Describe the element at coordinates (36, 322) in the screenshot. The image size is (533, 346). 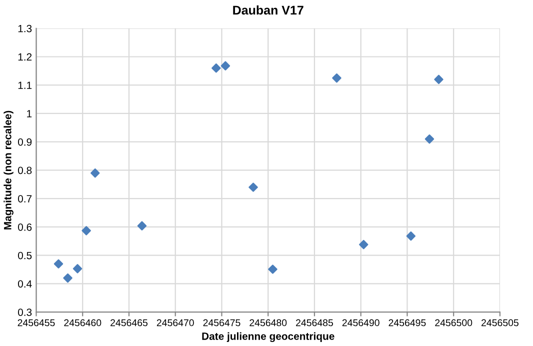
I see `x-tick-label: 2456455` at that location.